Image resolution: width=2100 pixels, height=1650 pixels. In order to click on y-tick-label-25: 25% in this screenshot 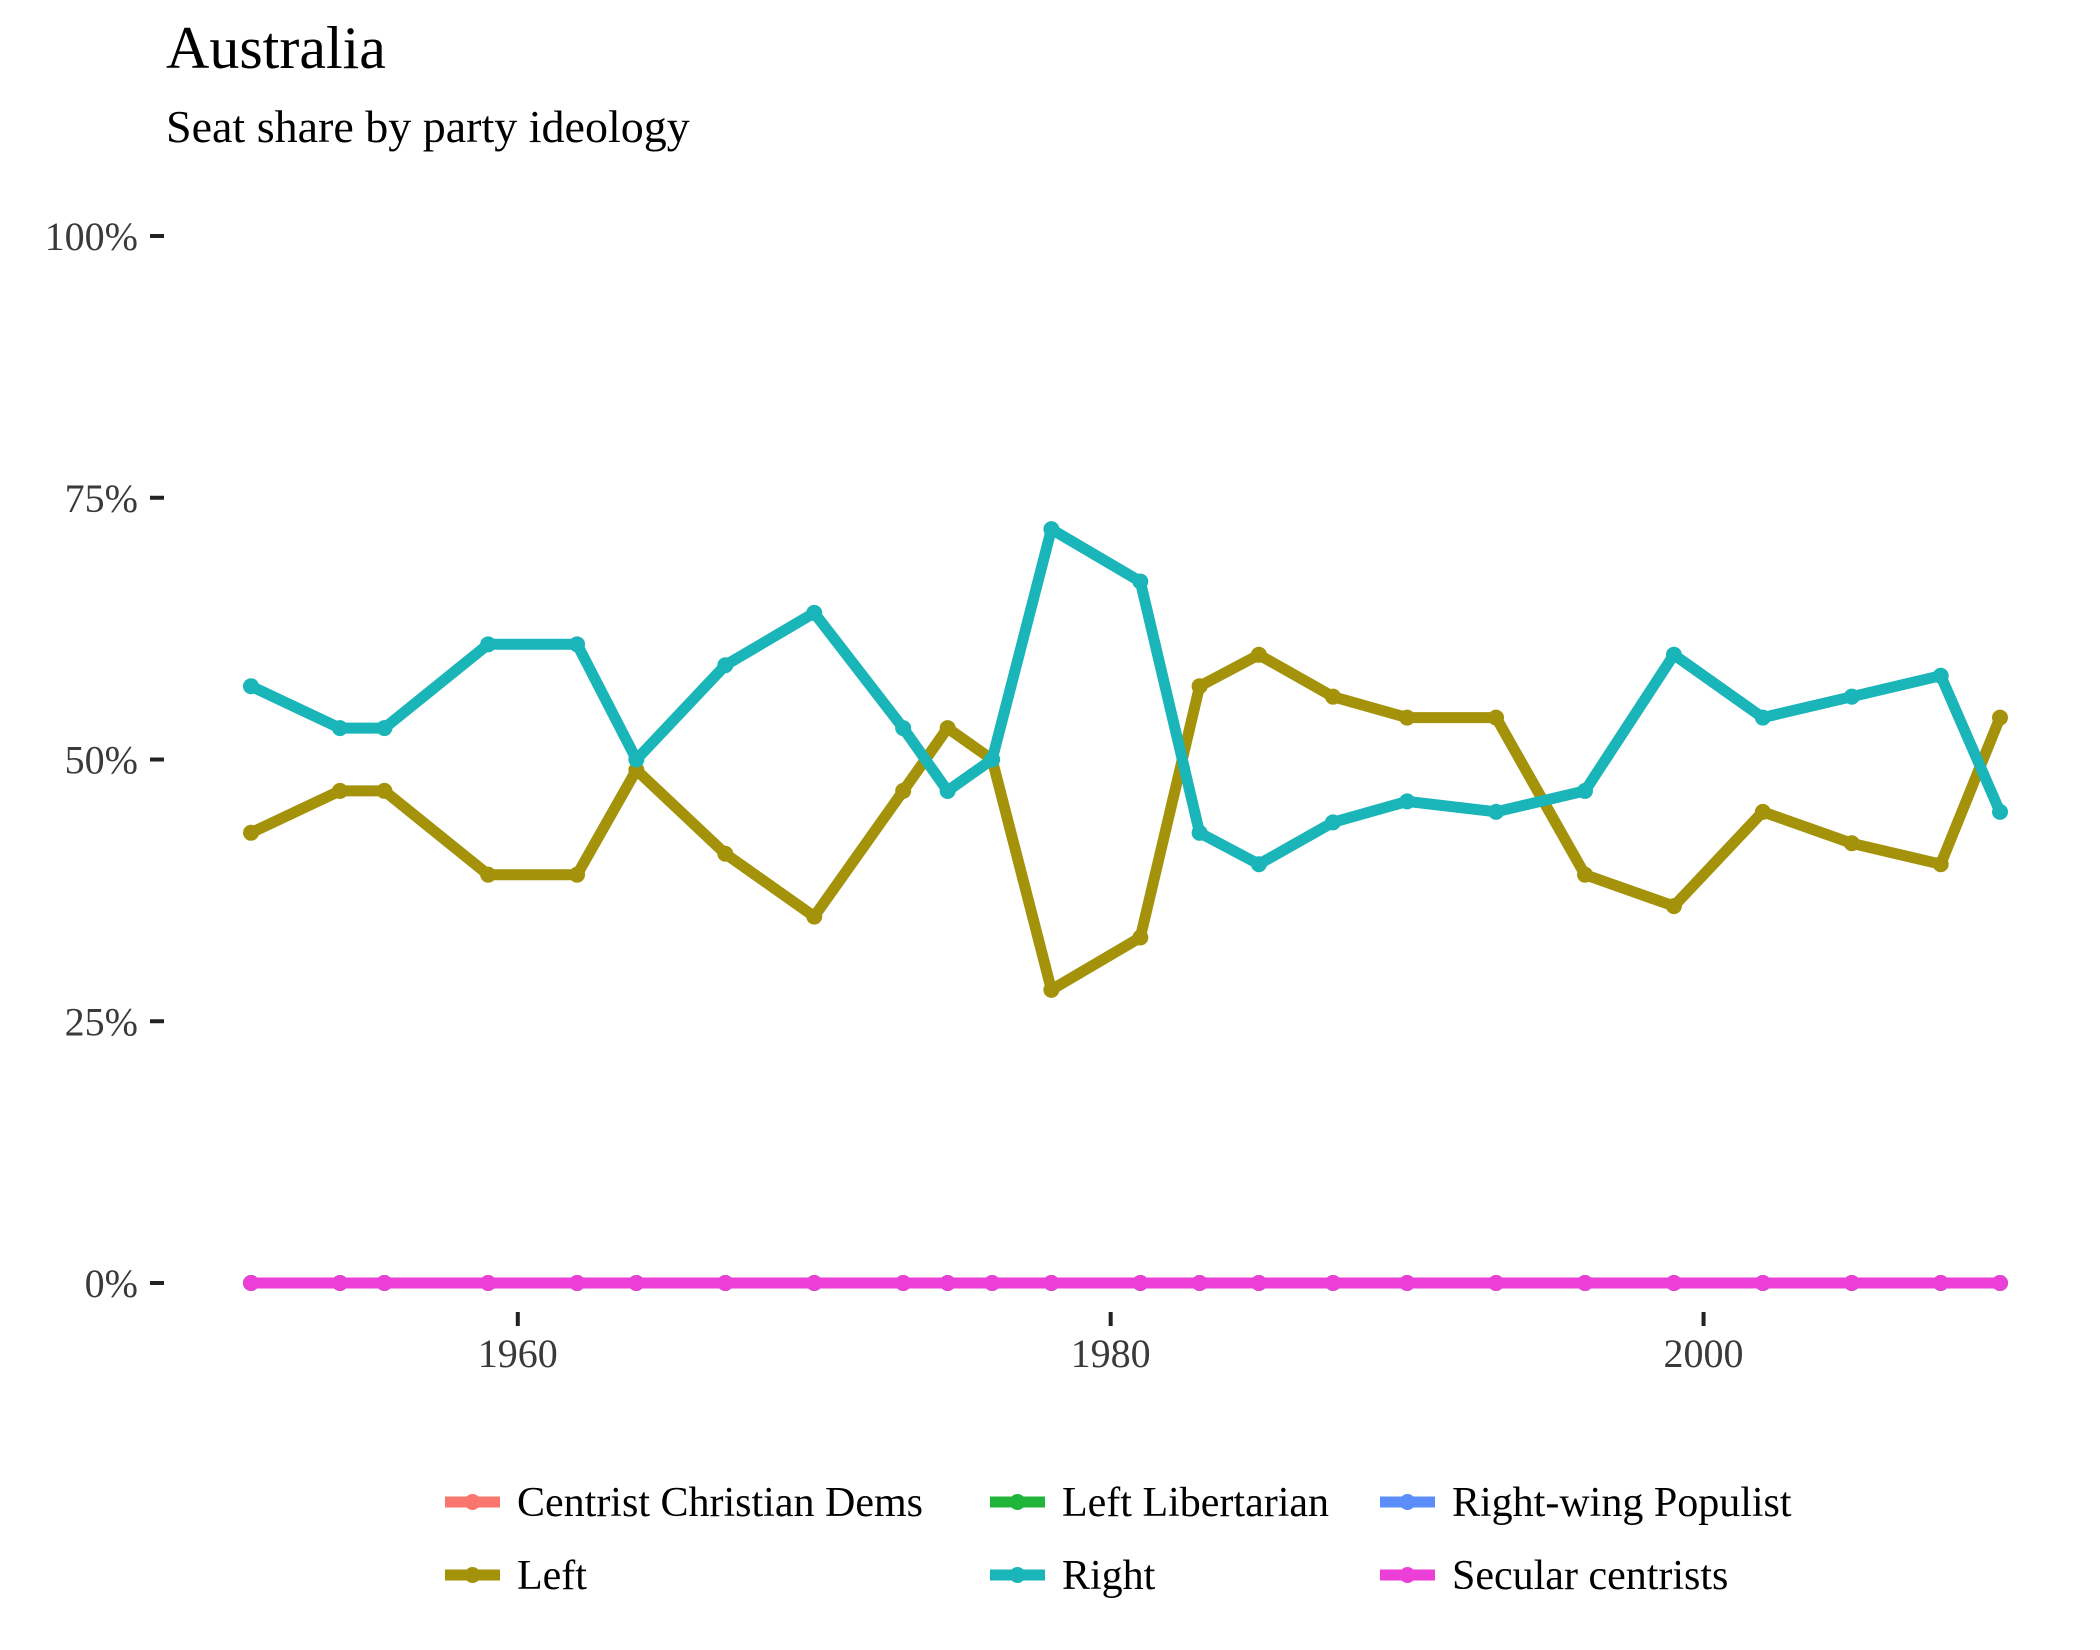, I will do `click(101, 1021)`.